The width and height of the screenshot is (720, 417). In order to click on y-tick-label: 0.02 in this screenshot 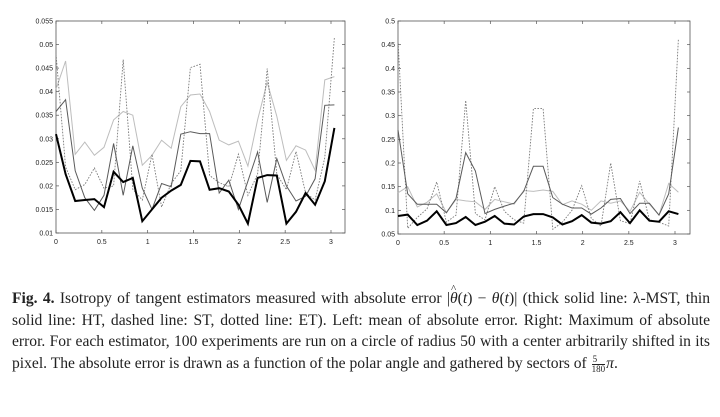, I will do `click(46, 186)`.